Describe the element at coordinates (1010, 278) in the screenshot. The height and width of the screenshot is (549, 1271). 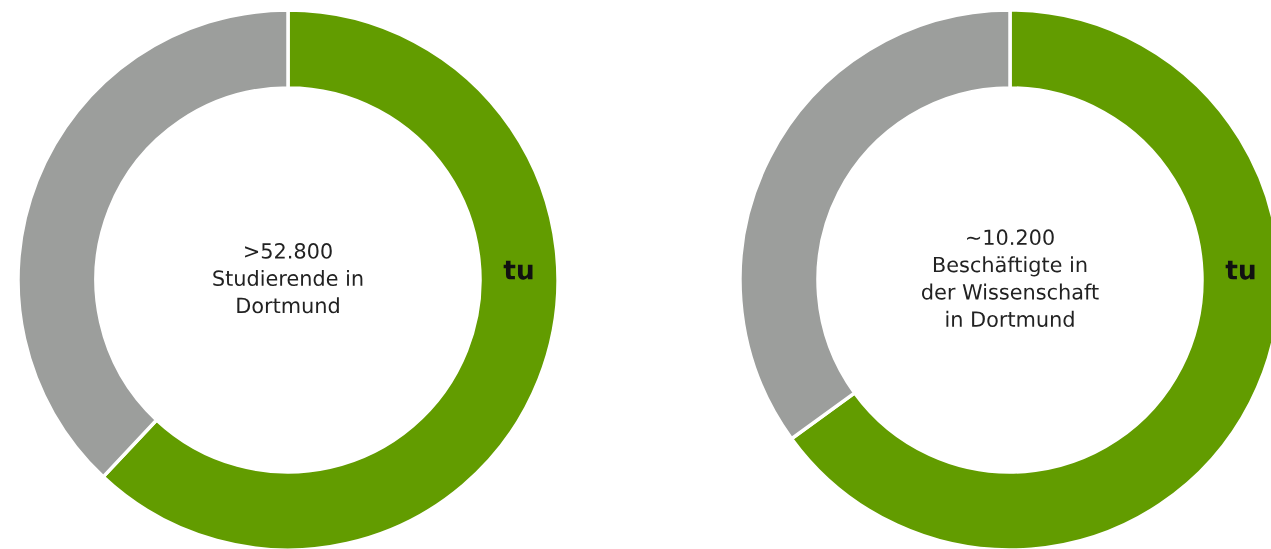
I see `text: ~10.200 Beschäftigte in der Wissenschaft in Dortmund` at that location.